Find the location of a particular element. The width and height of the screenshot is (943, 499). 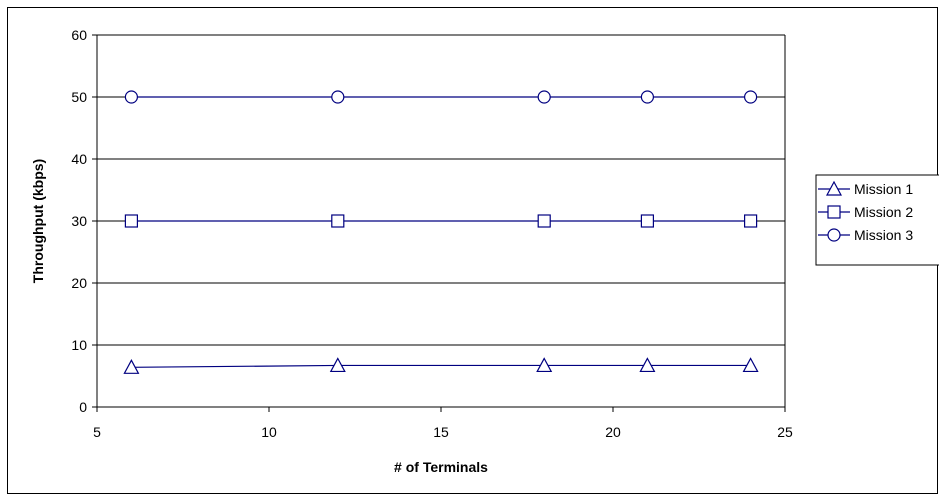

legend-label: Mission 3 is located at coordinates (883, 235).